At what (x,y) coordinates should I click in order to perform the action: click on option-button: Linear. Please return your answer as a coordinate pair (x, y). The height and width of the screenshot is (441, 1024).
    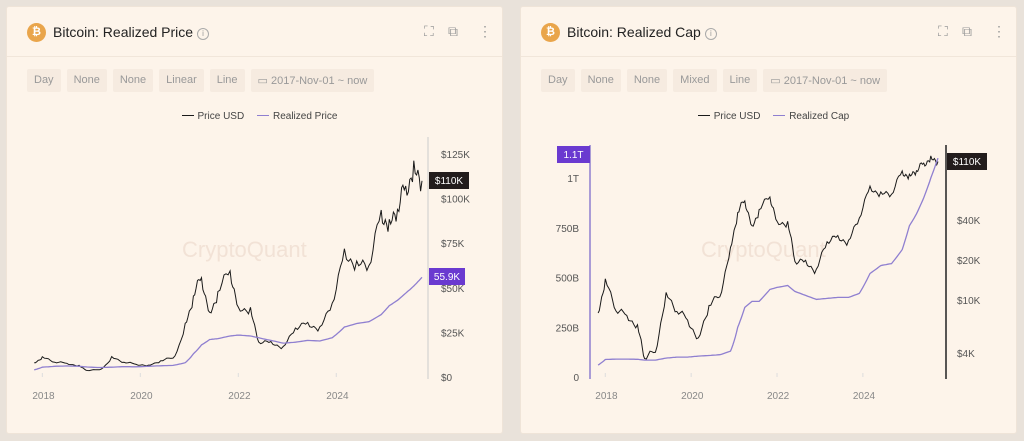
    Looking at the image, I should click on (181, 80).